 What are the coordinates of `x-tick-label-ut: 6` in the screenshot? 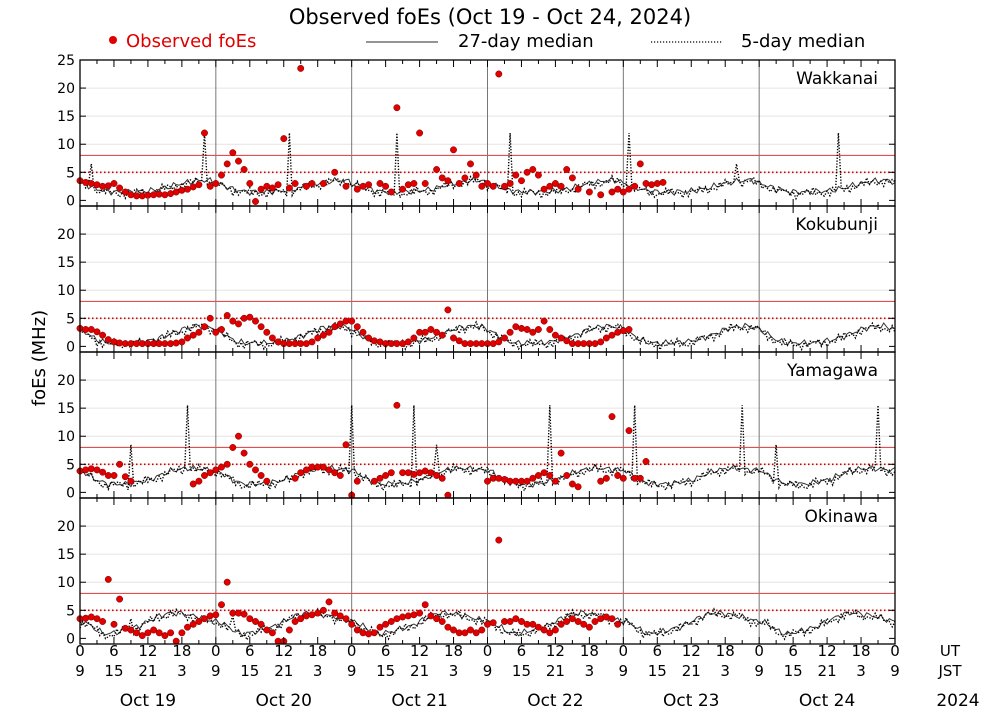 It's located at (114, 651).